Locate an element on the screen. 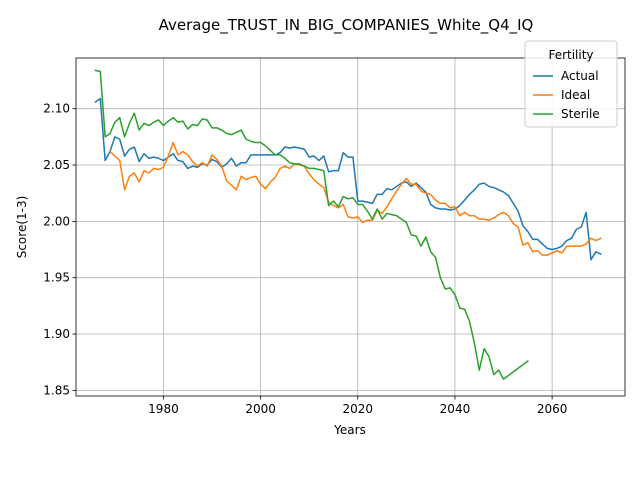  y-tick-label: 2.00 is located at coordinates (56, 221).